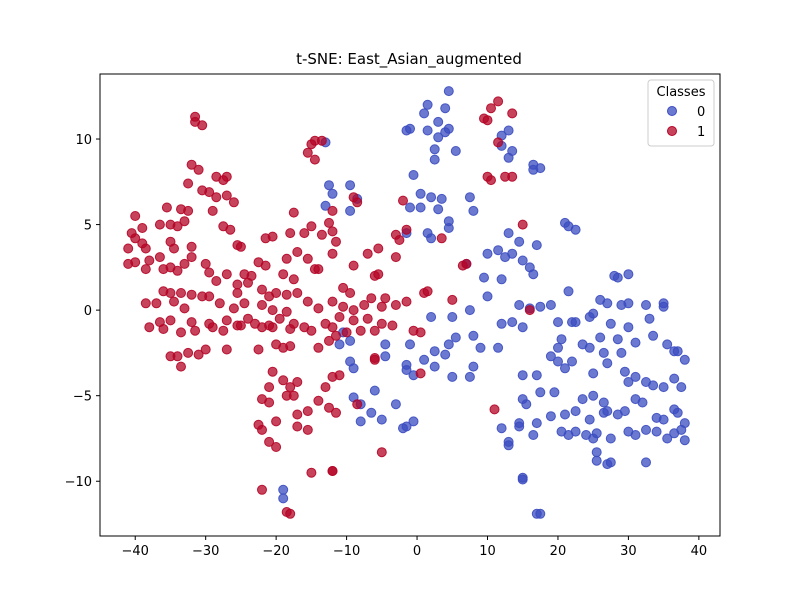 This screenshot has width=800, height=604. What do you see at coordinates (417, 551) in the screenshot?
I see `x-tick-label: 0` at bounding box center [417, 551].